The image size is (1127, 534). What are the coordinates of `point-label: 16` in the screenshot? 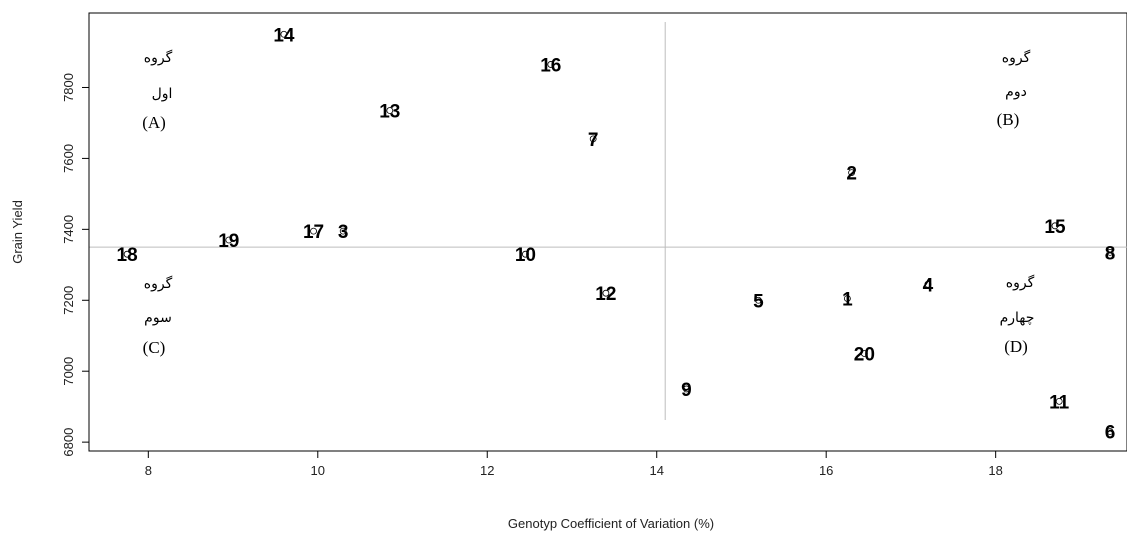 It's located at (550, 65).